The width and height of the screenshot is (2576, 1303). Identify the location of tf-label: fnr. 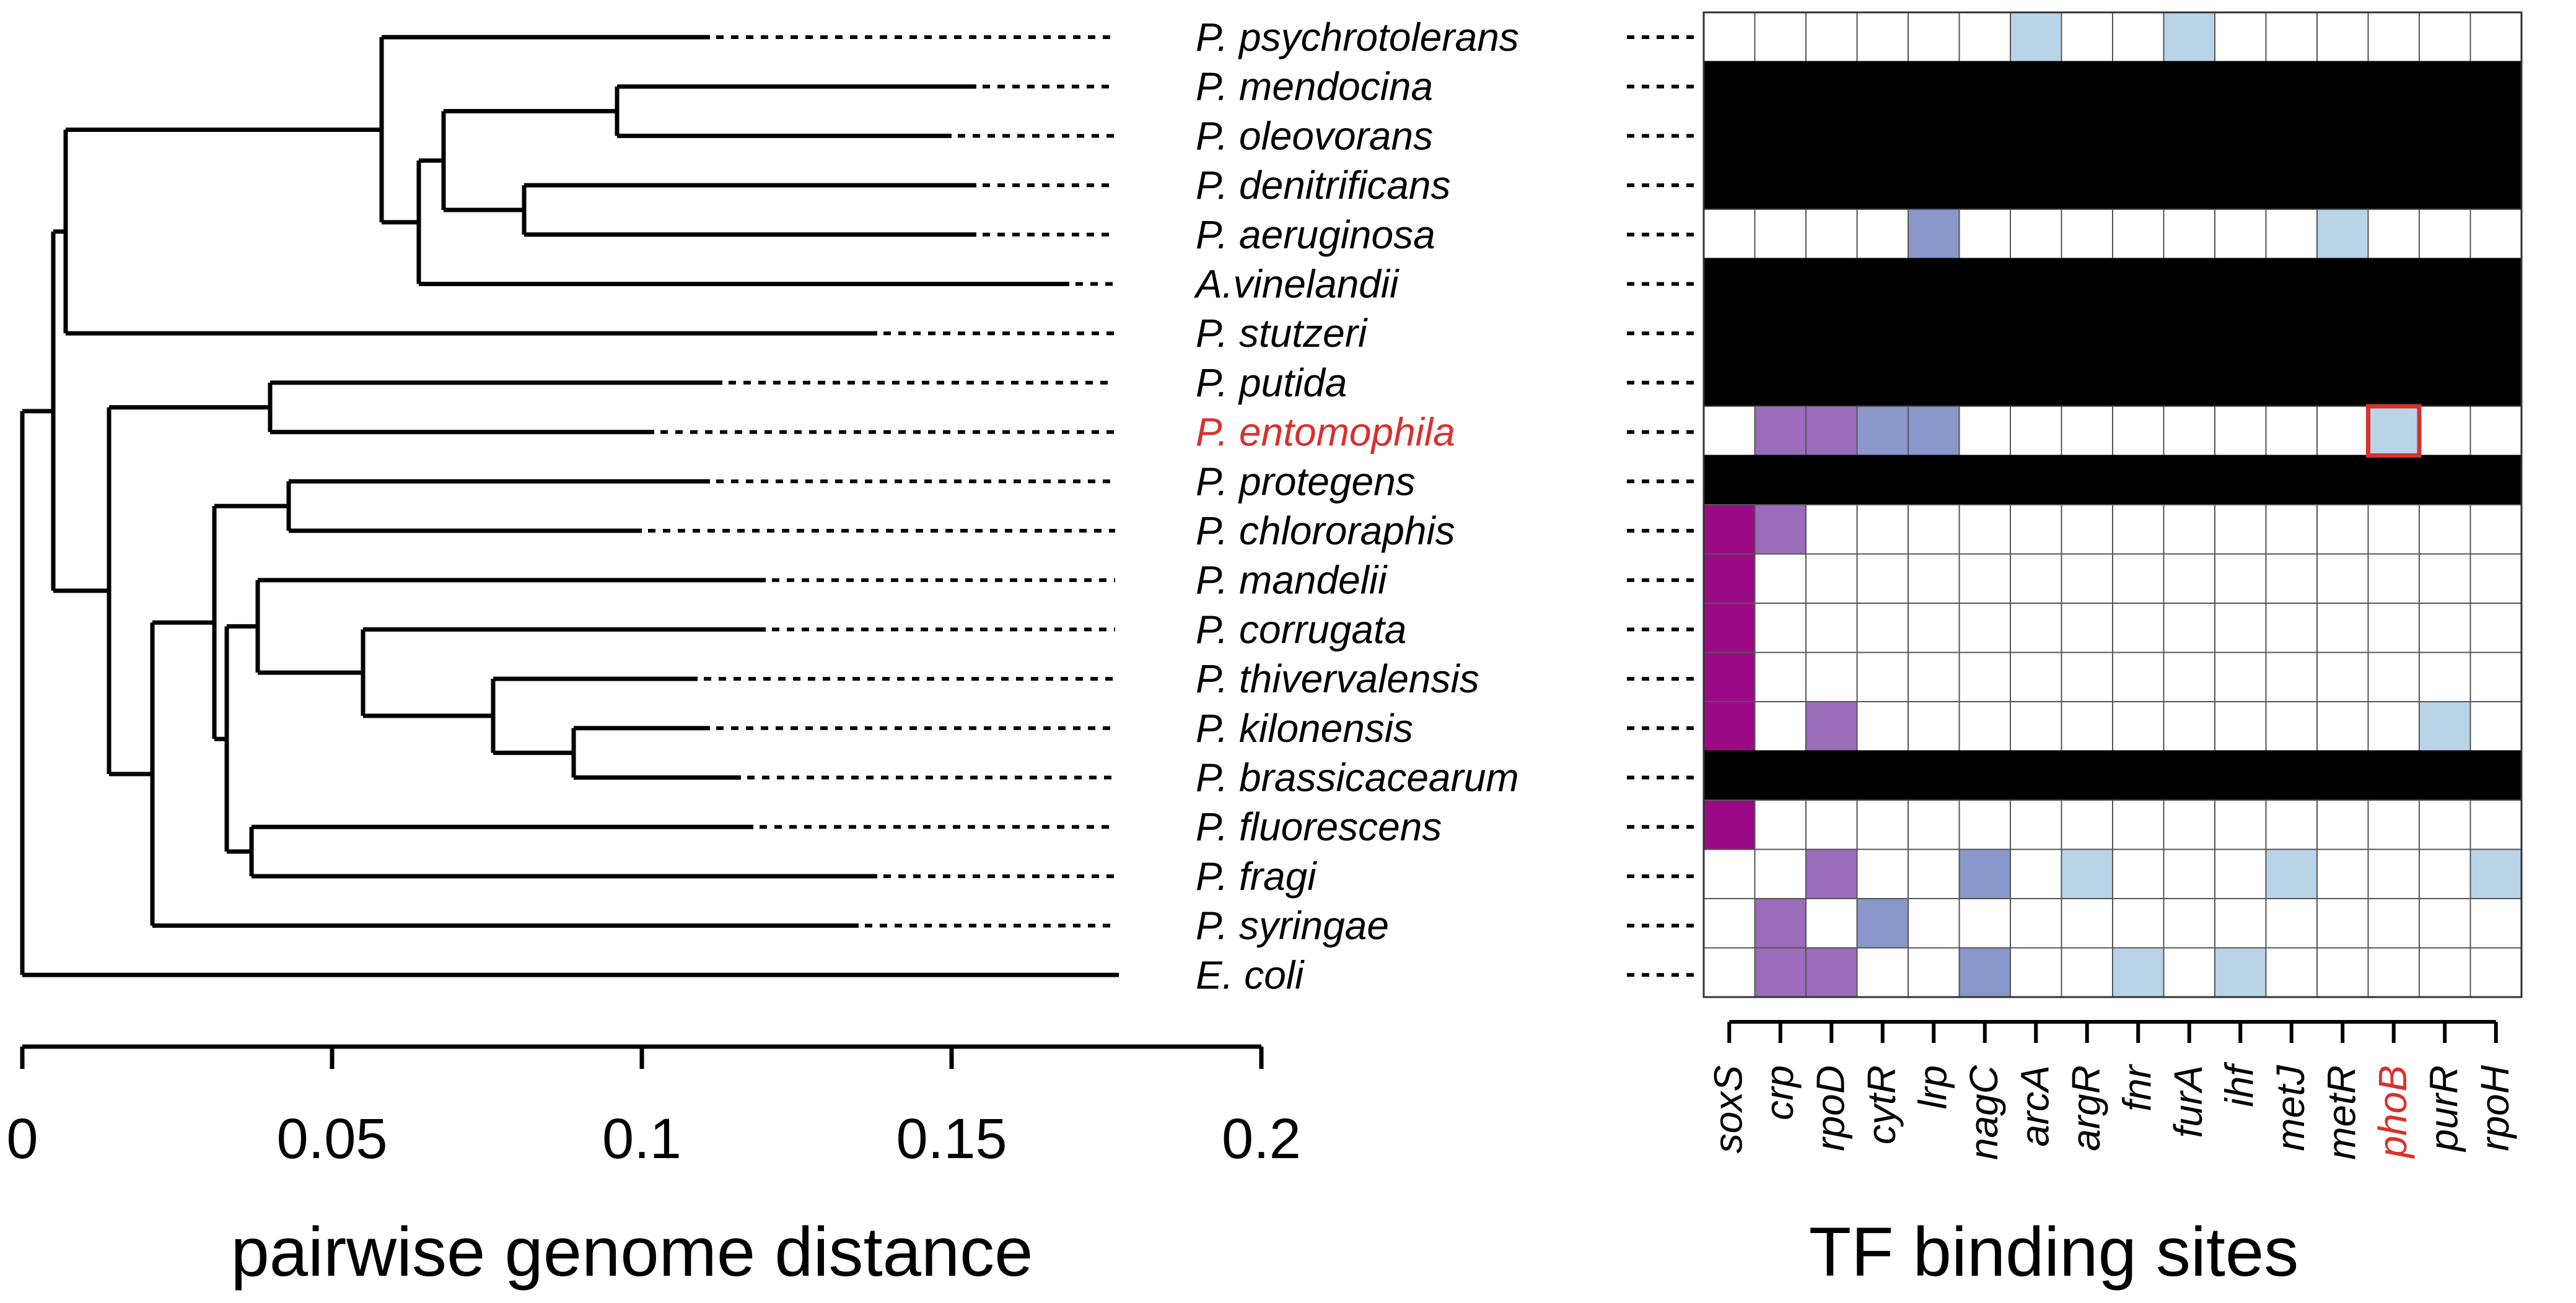
(2136, 1087).